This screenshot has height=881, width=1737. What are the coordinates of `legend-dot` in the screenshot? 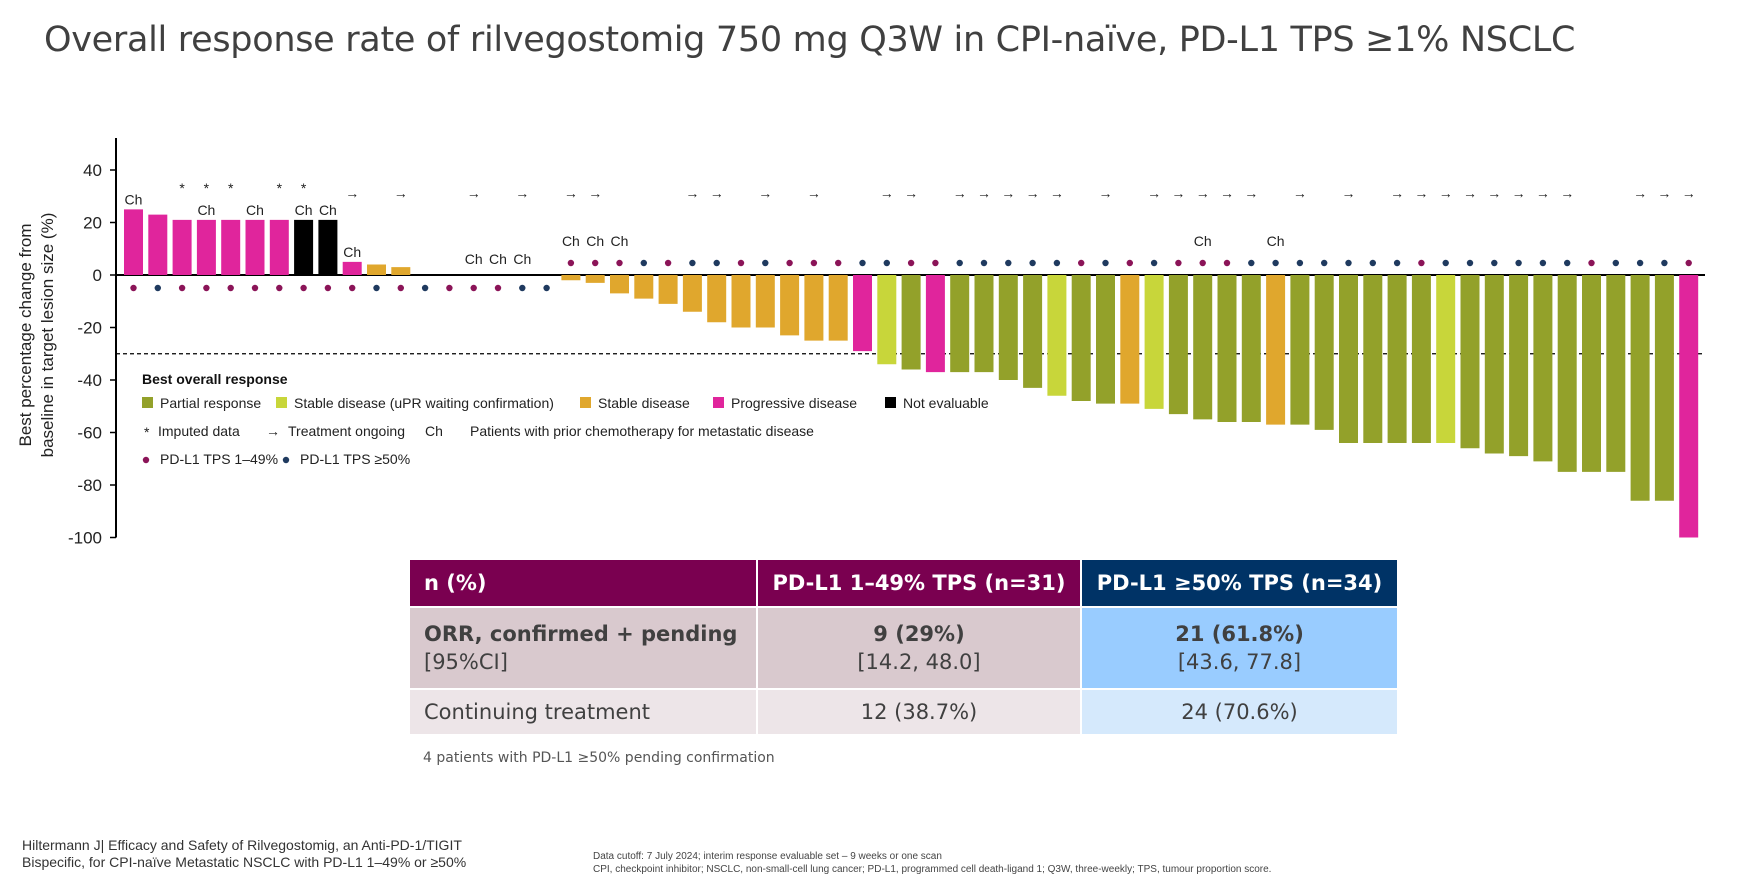 It's located at (146, 460).